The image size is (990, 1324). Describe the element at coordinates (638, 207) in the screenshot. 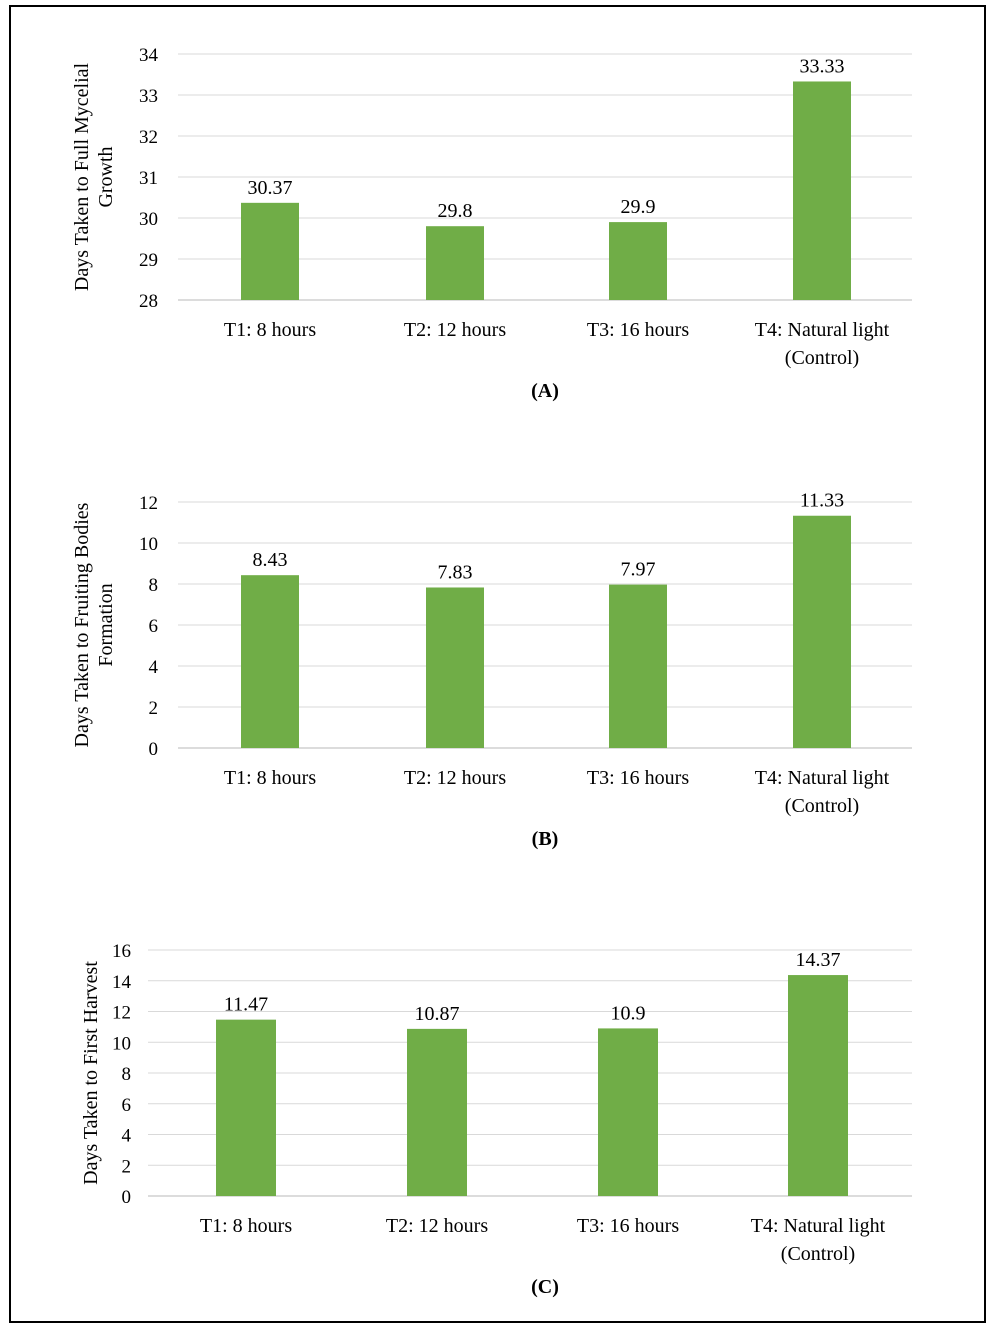

I see `data-label: 29.9` at that location.